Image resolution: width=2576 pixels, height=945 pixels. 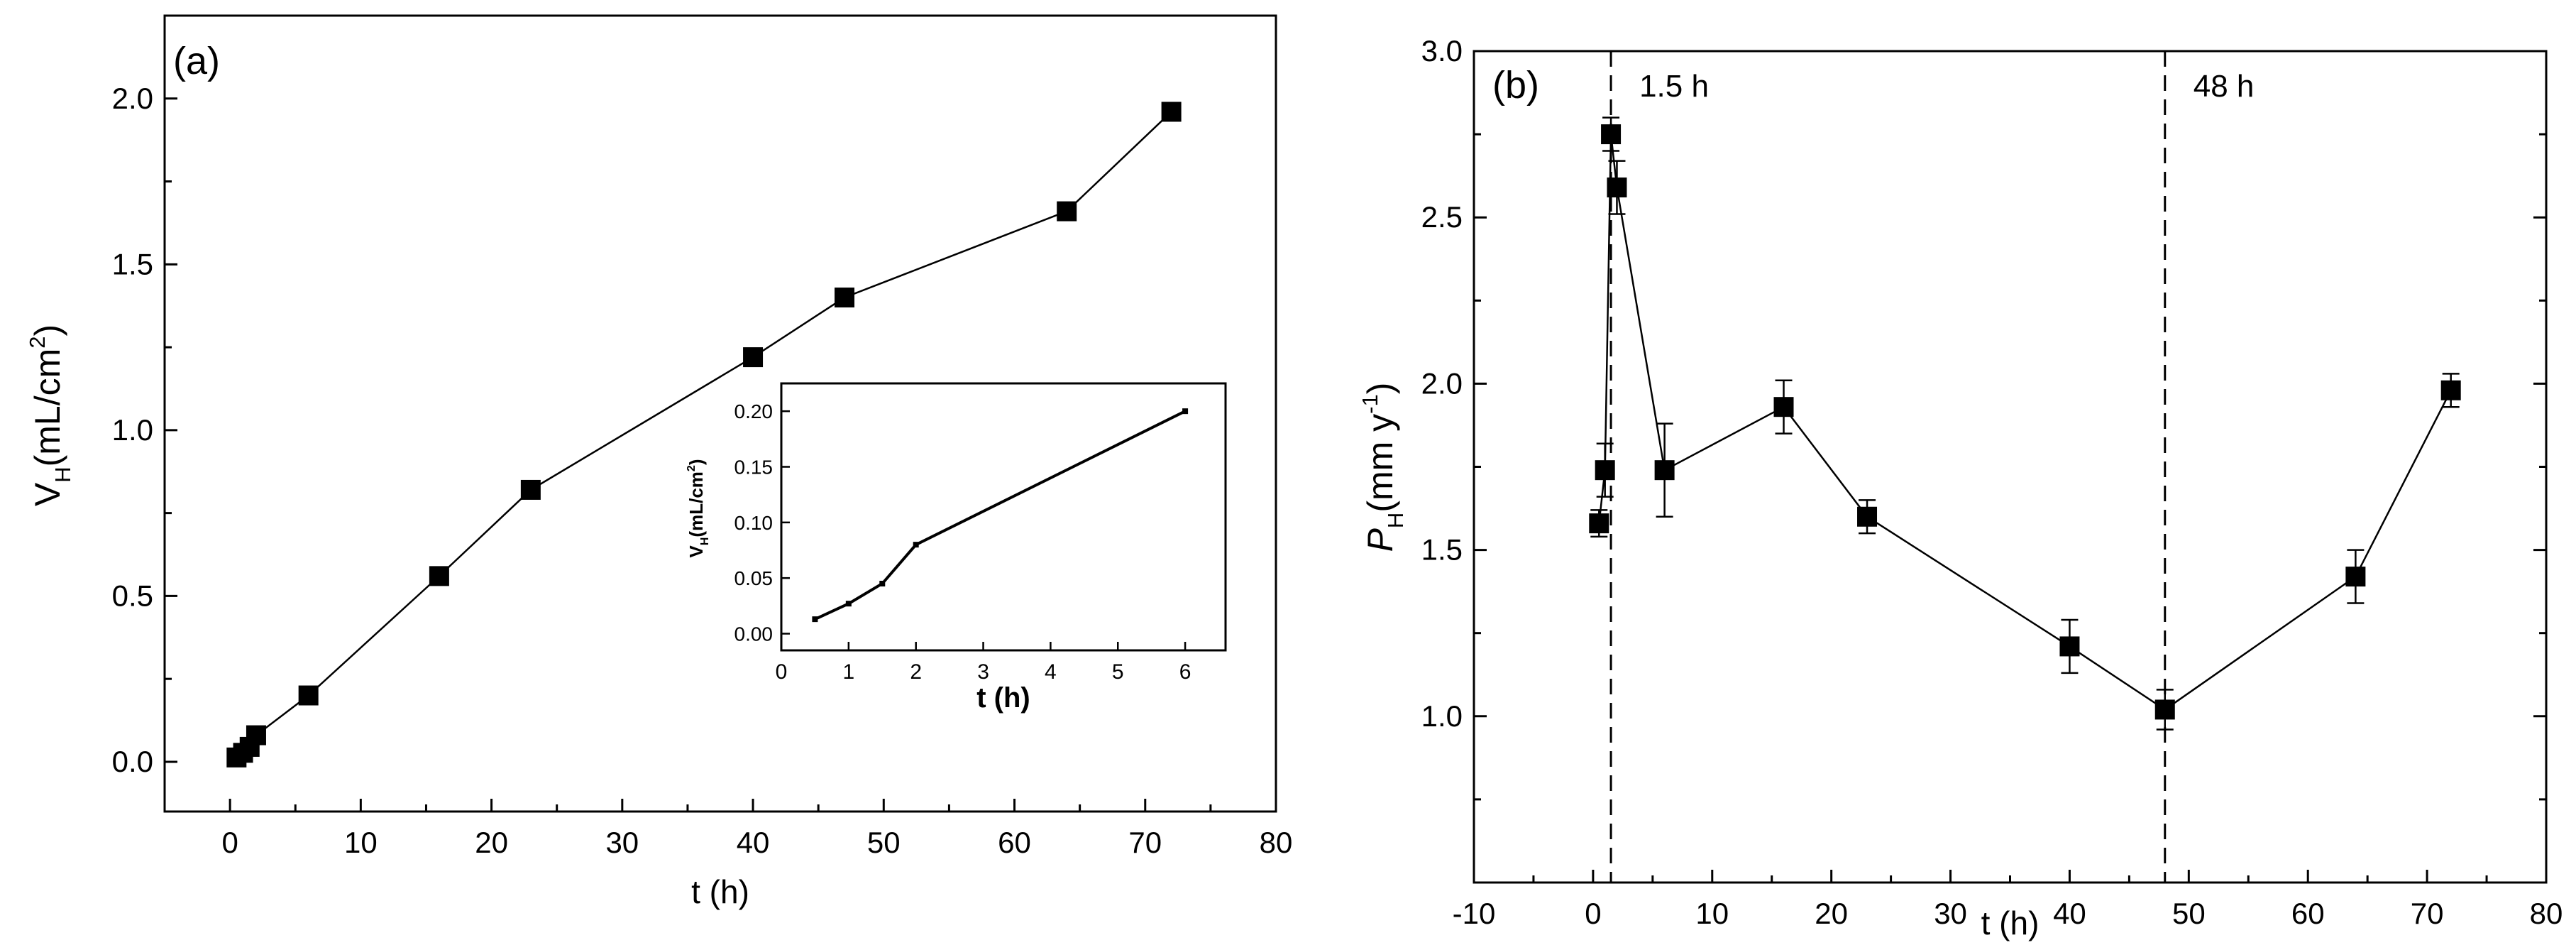 What do you see at coordinates (1145, 842) in the screenshot?
I see `x-tick-label-a: 70` at bounding box center [1145, 842].